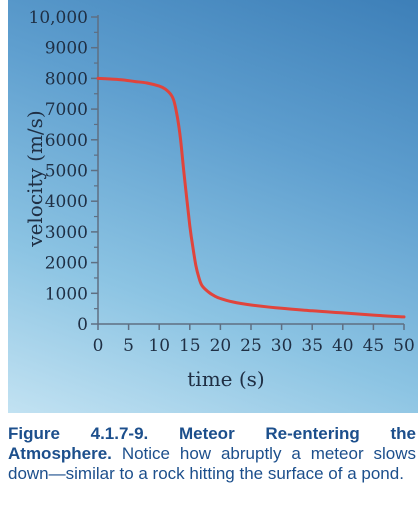  I want to click on y-tick-label: 9000, so click(66, 49).